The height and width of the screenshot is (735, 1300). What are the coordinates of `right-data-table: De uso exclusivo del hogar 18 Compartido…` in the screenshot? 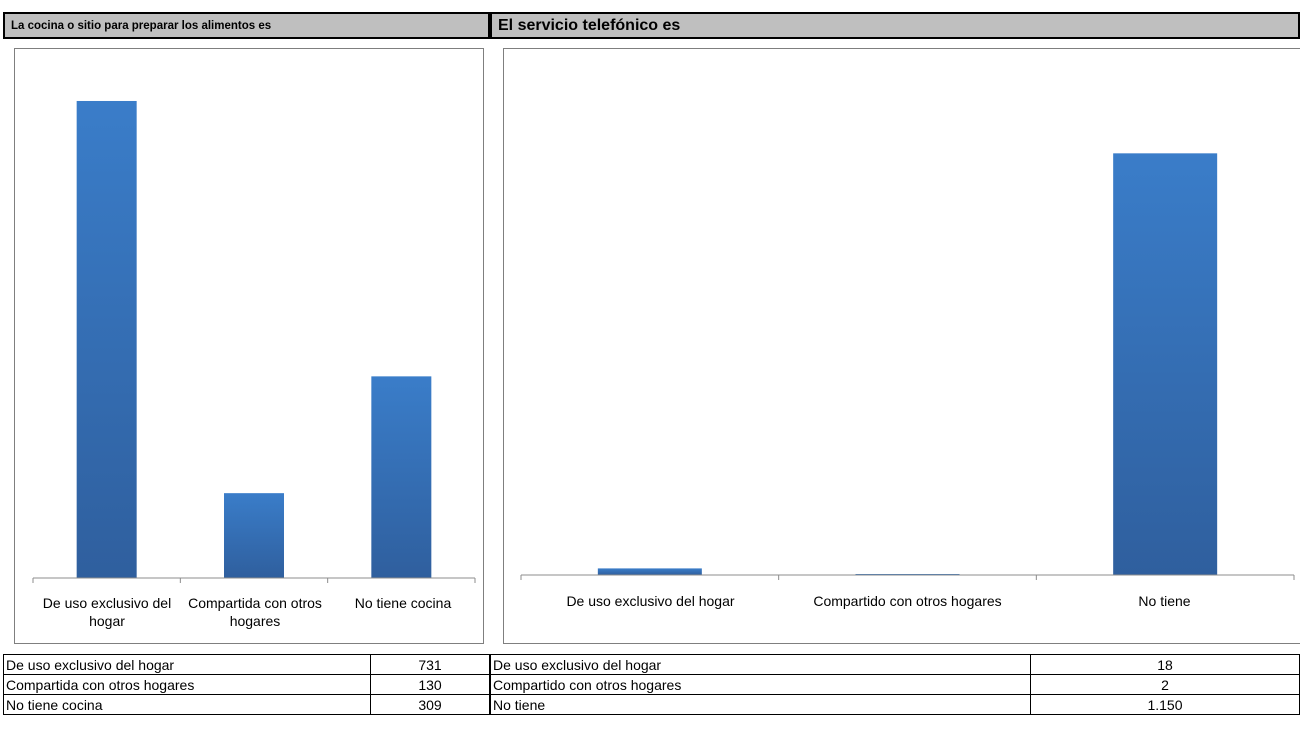 It's located at (895, 684).